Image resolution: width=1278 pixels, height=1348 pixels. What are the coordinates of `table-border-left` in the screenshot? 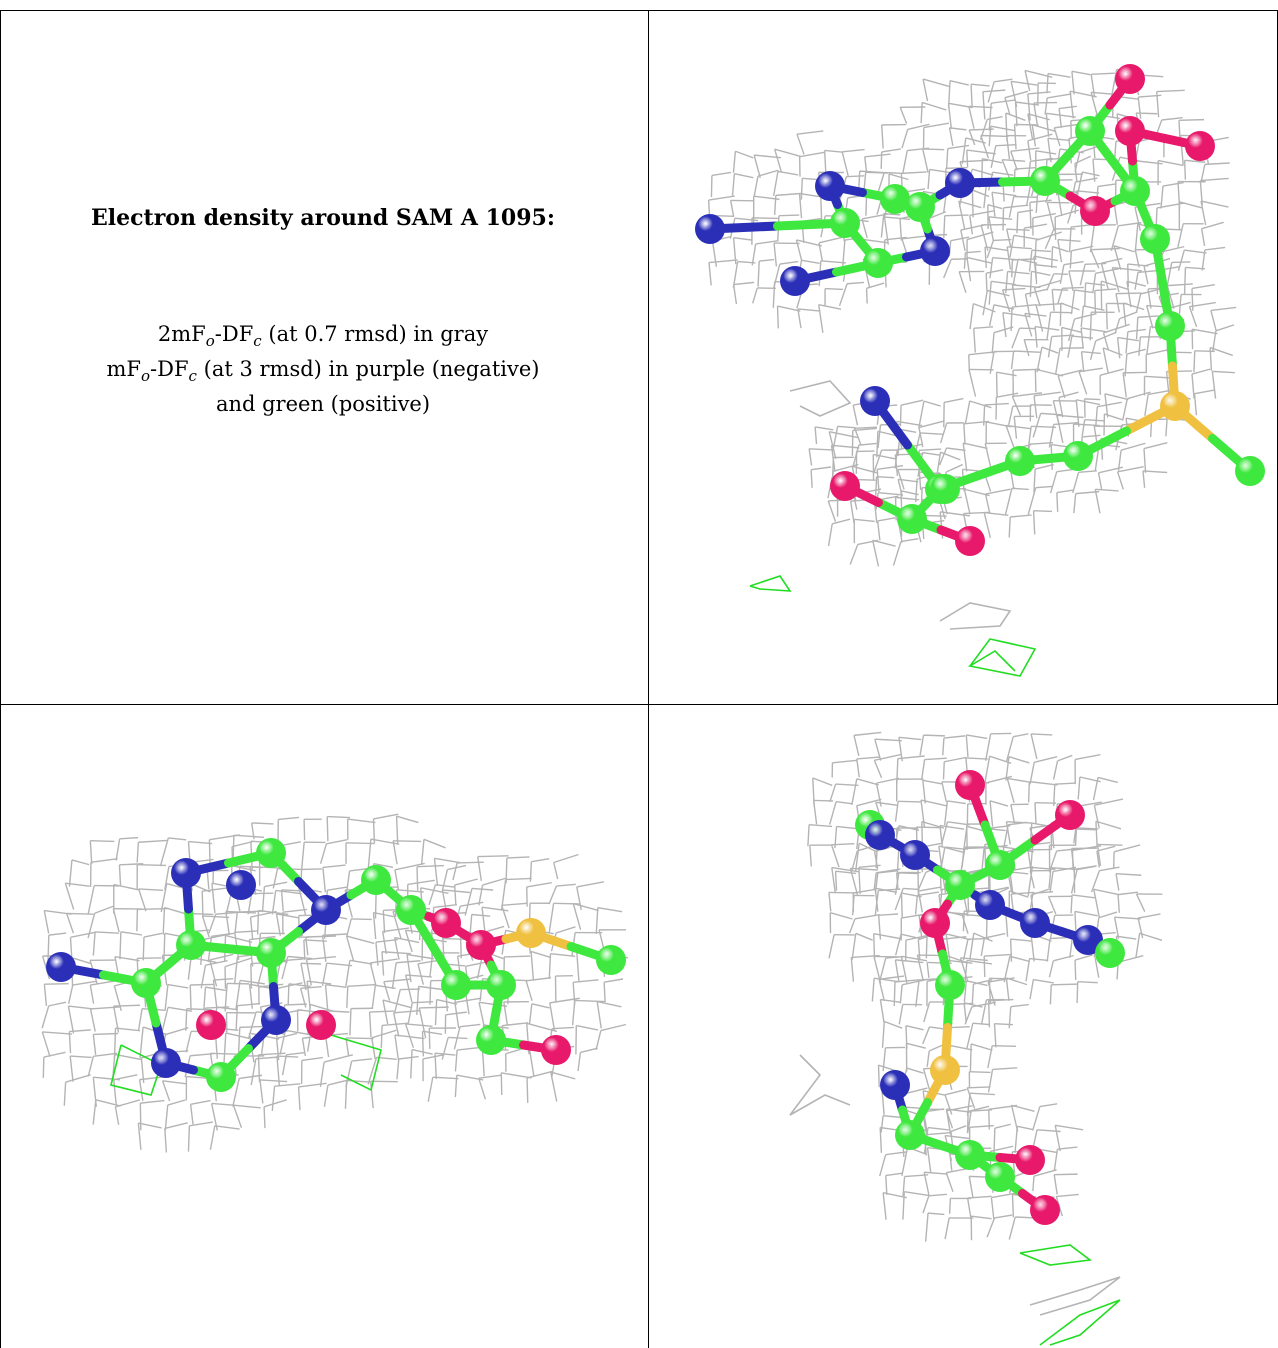 It's located at (0, 679).